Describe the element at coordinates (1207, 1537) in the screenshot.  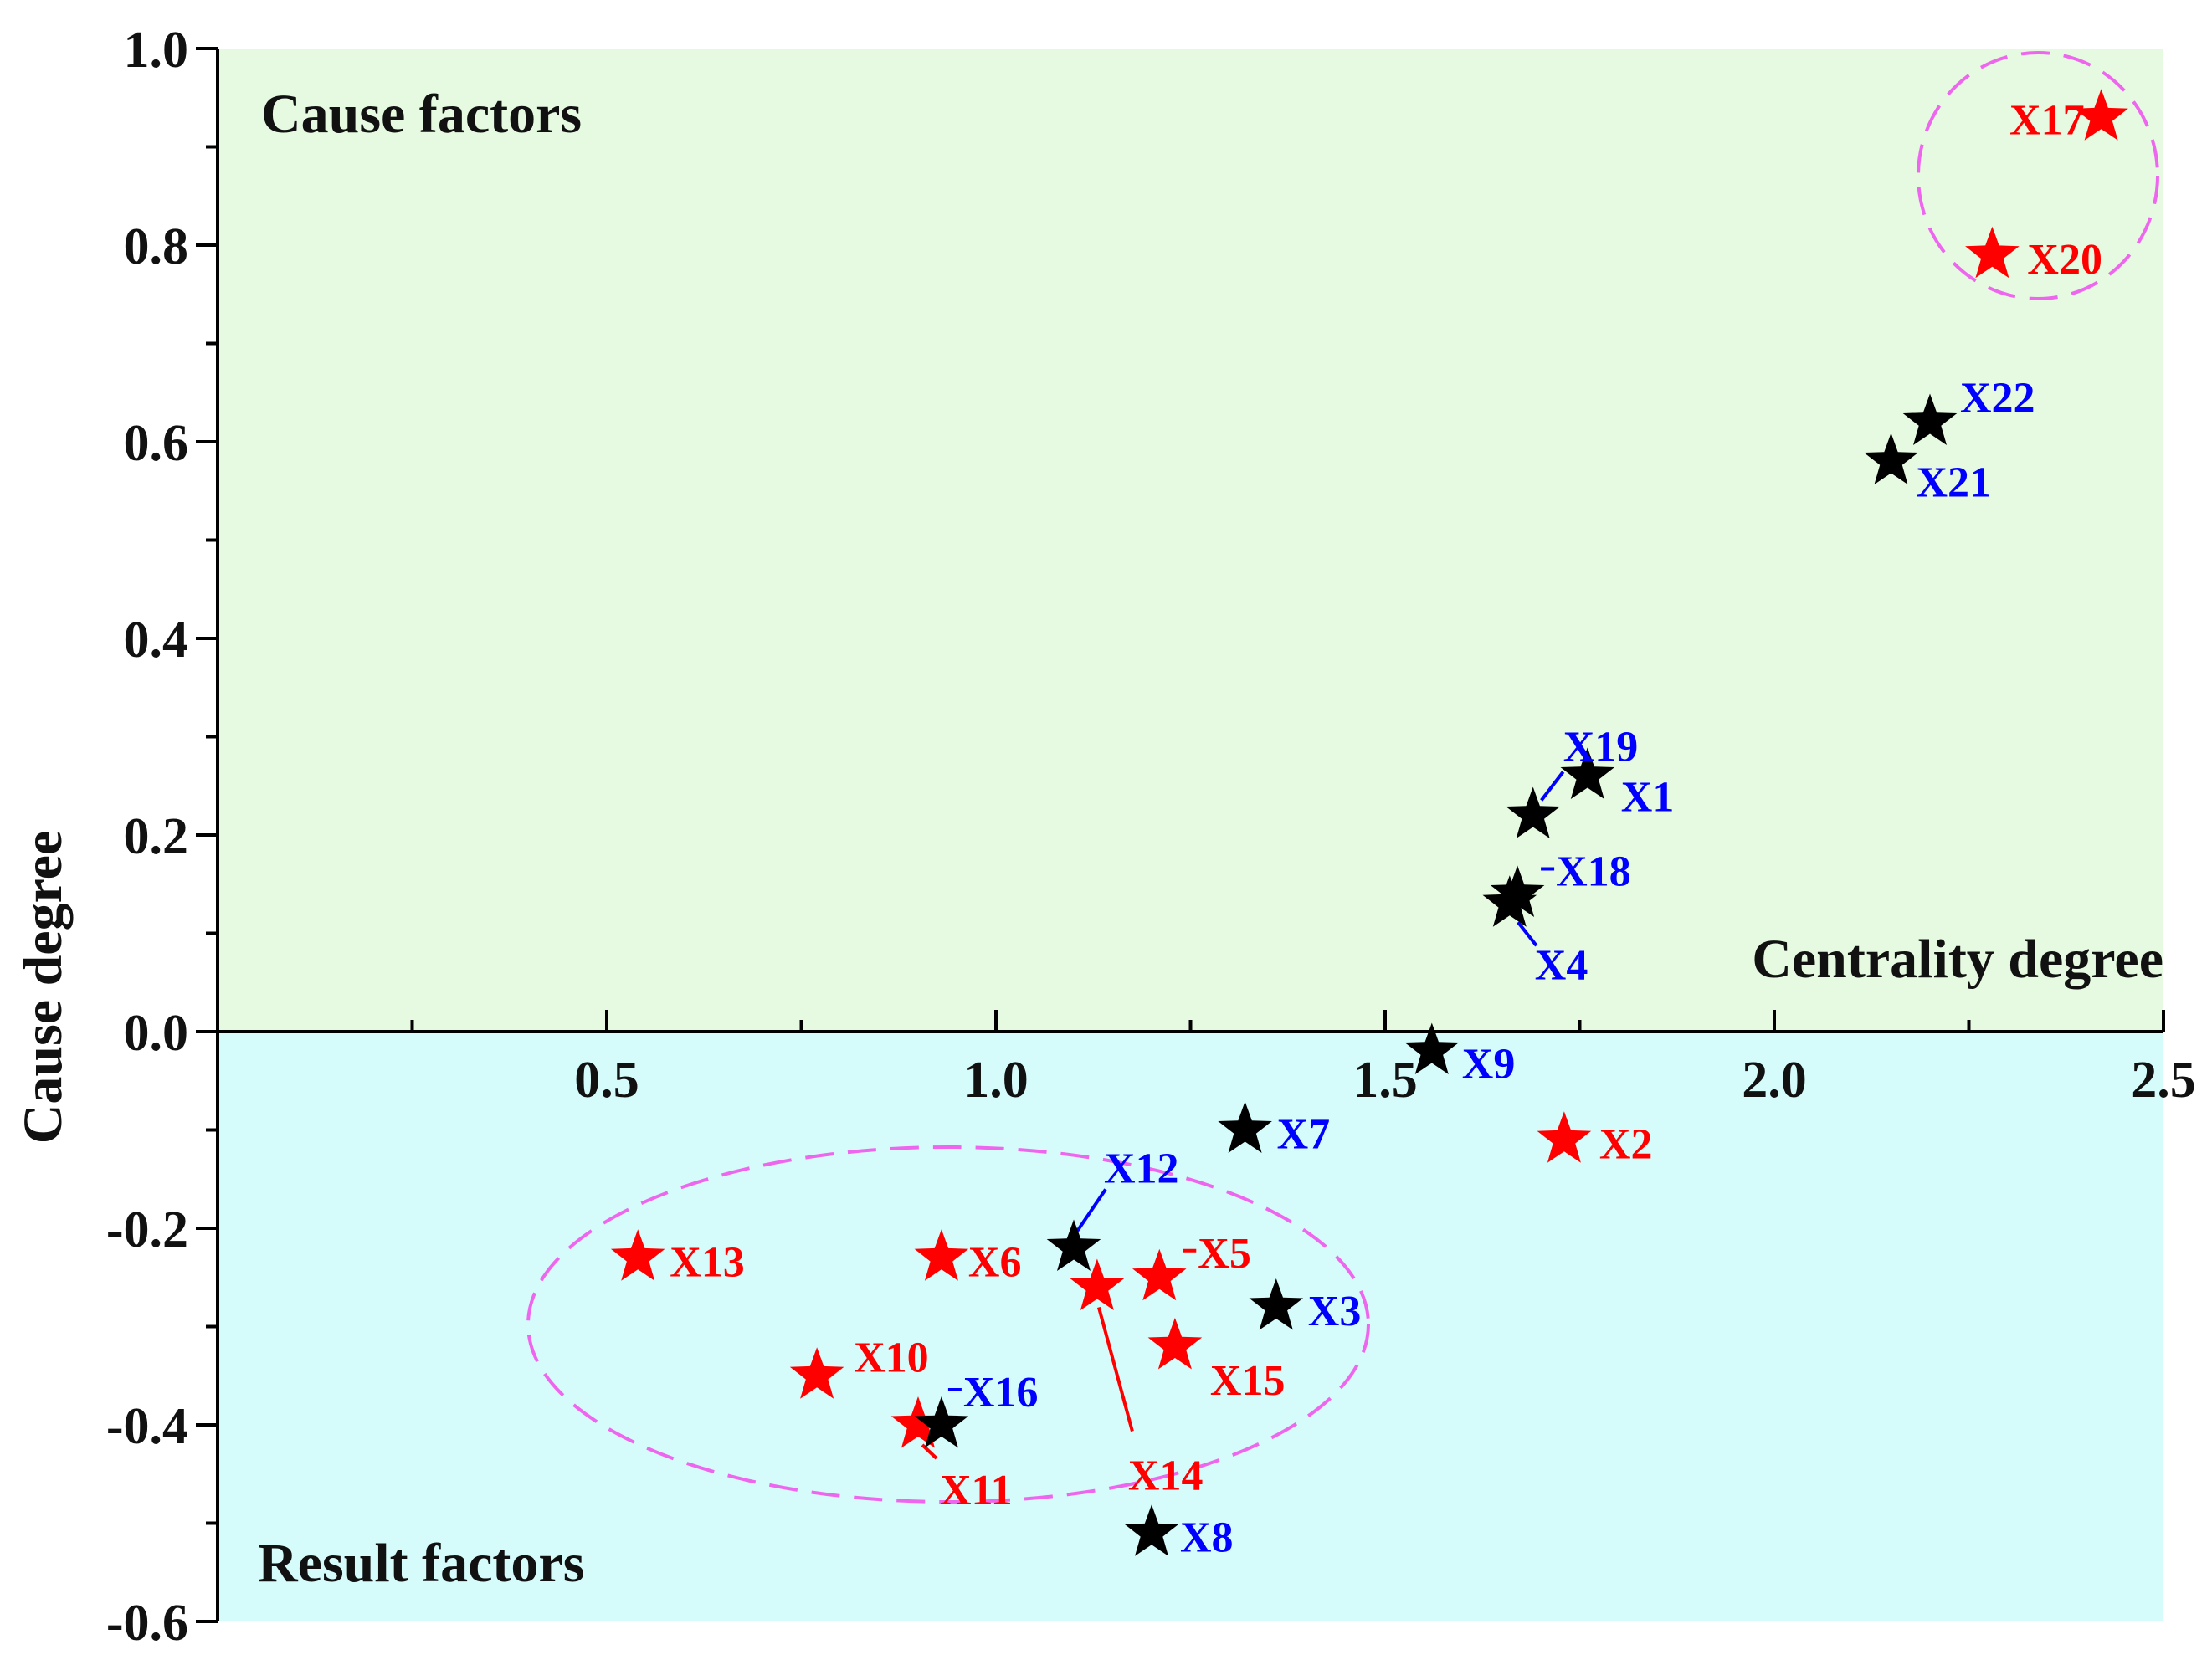
I see `point-label-x8: X8` at that location.